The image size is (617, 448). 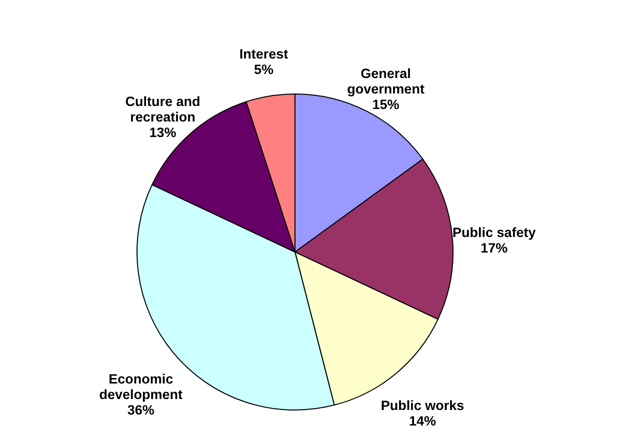 What do you see at coordinates (141, 386) in the screenshot?
I see `slice-label: Economic development` at bounding box center [141, 386].